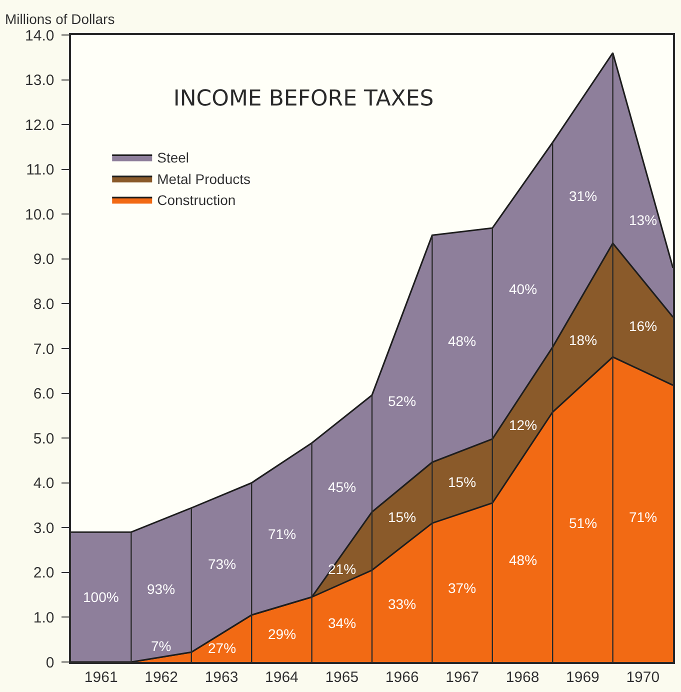  What do you see at coordinates (342, 569) in the screenshot?
I see `annotation: 21%` at bounding box center [342, 569].